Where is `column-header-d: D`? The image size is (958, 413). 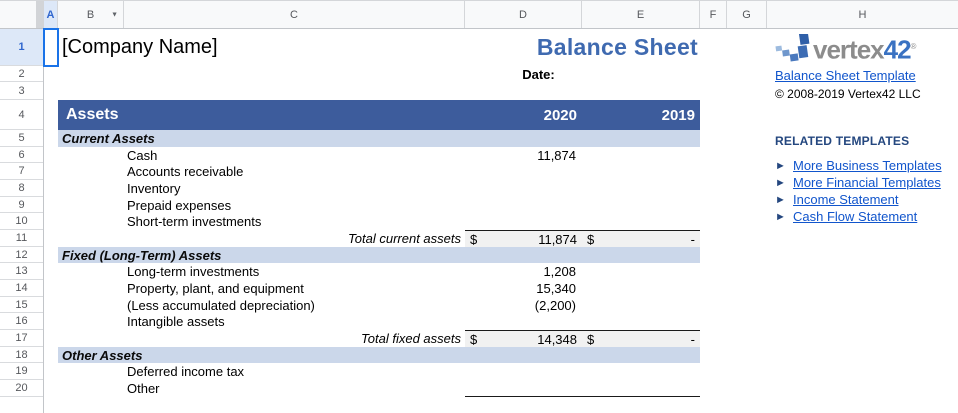 column-header-d: D is located at coordinates (523, 14).